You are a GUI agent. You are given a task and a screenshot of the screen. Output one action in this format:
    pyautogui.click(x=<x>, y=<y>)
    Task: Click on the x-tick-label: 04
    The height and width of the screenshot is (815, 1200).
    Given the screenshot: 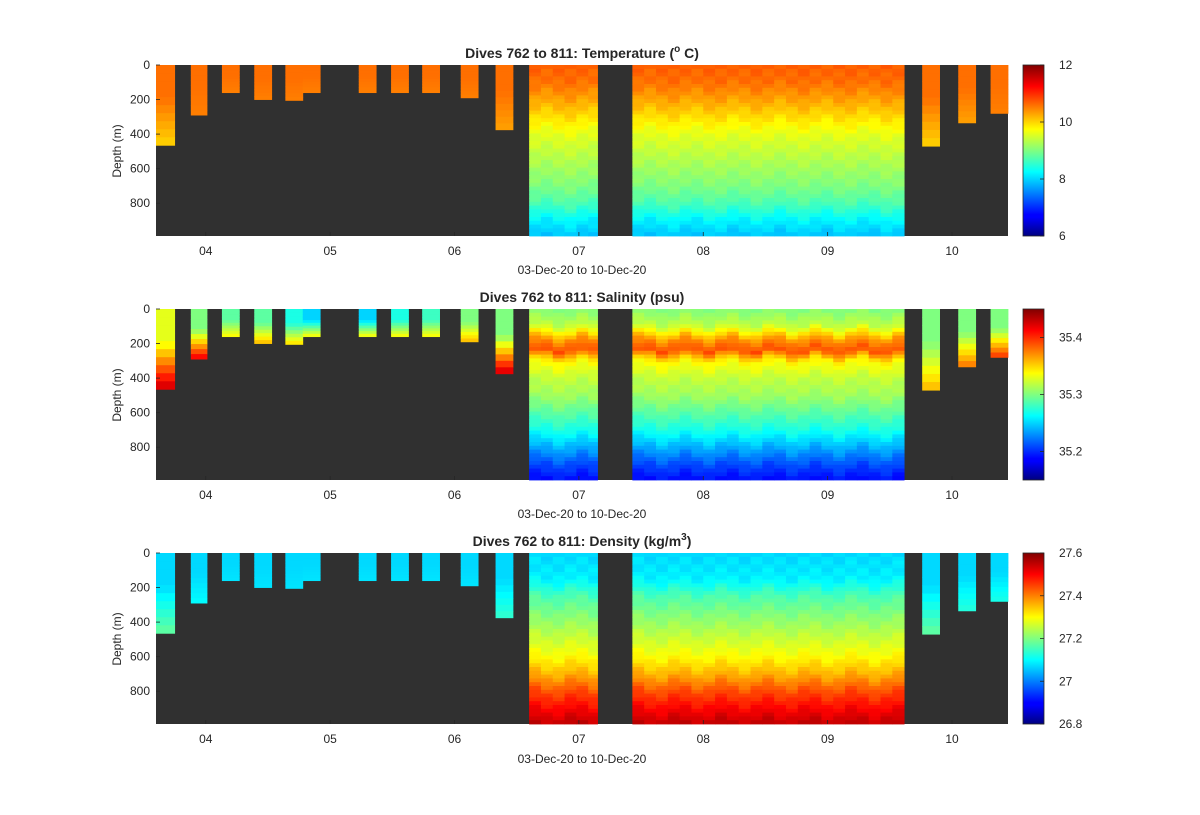 What is the action you would take?
    pyautogui.click(x=206, y=739)
    